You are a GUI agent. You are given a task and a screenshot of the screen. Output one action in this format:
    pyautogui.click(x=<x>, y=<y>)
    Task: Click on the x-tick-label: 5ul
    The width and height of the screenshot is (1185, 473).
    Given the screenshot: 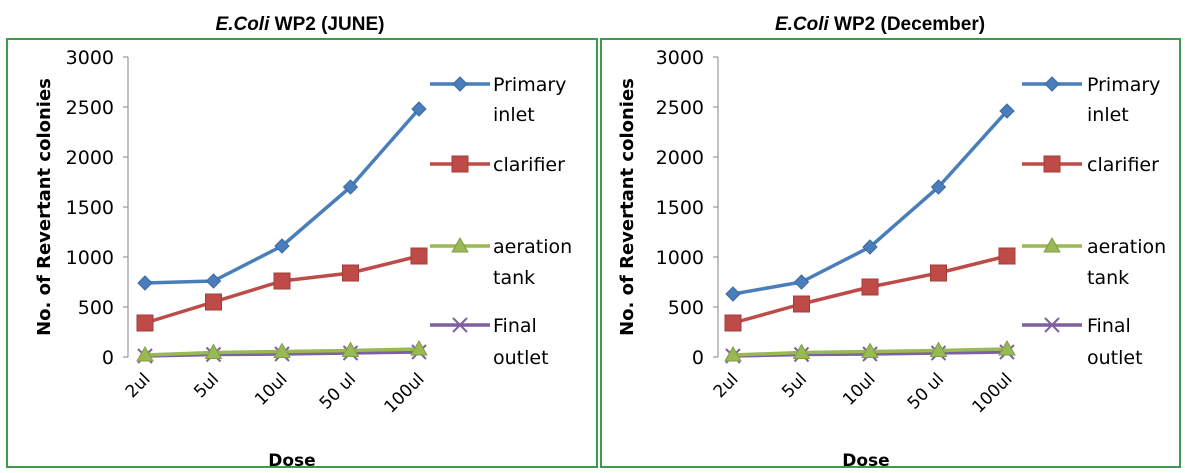 What is the action you would take?
    pyautogui.click(x=794, y=385)
    